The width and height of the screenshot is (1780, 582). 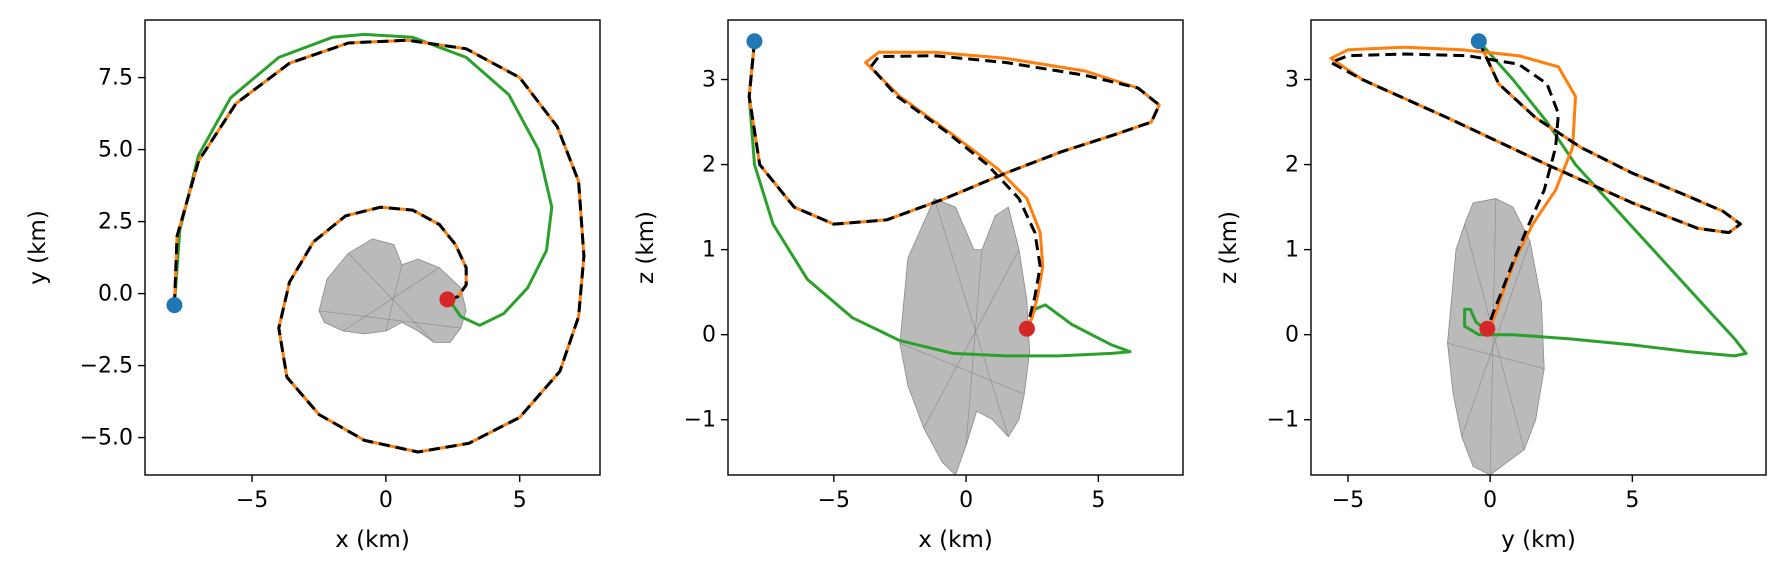 I want to click on y-axis-label: y (km), so click(x=38, y=247).